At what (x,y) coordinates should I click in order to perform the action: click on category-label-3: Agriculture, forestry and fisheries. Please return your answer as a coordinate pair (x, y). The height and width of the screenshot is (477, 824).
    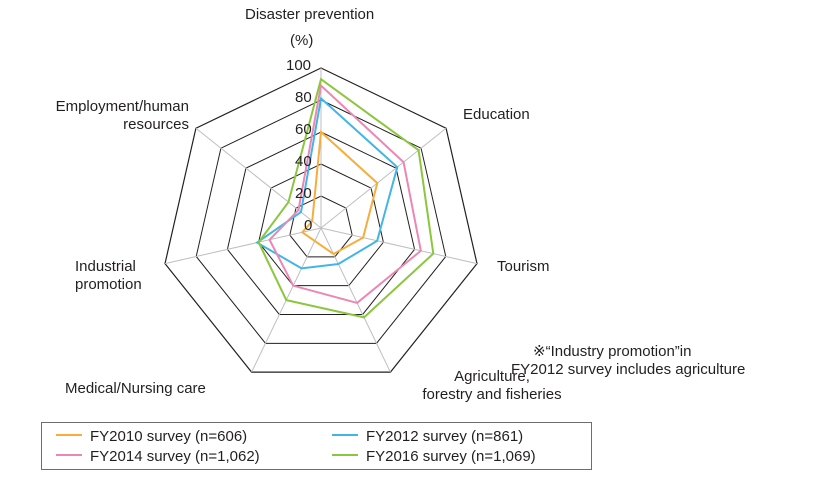
    Looking at the image, I should click on (492, 386).